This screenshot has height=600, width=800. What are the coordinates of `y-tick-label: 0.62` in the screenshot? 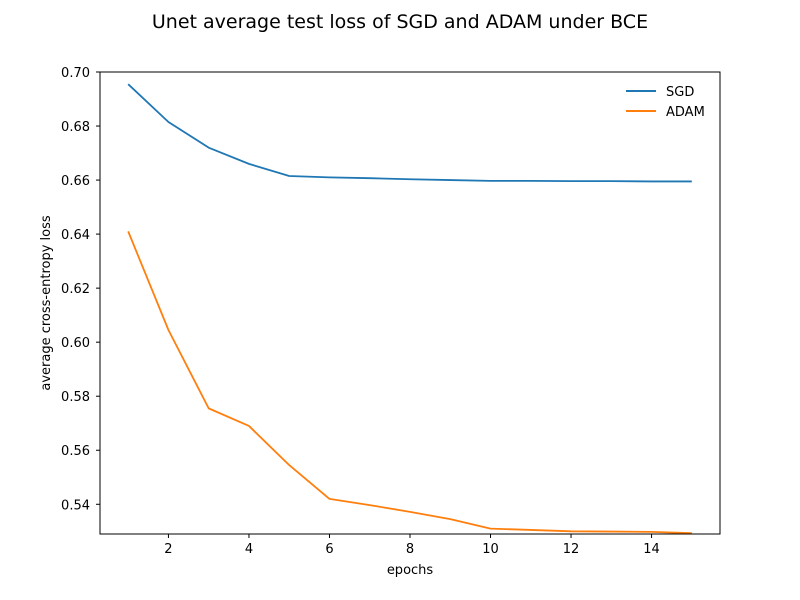 It's located at (75, 289).